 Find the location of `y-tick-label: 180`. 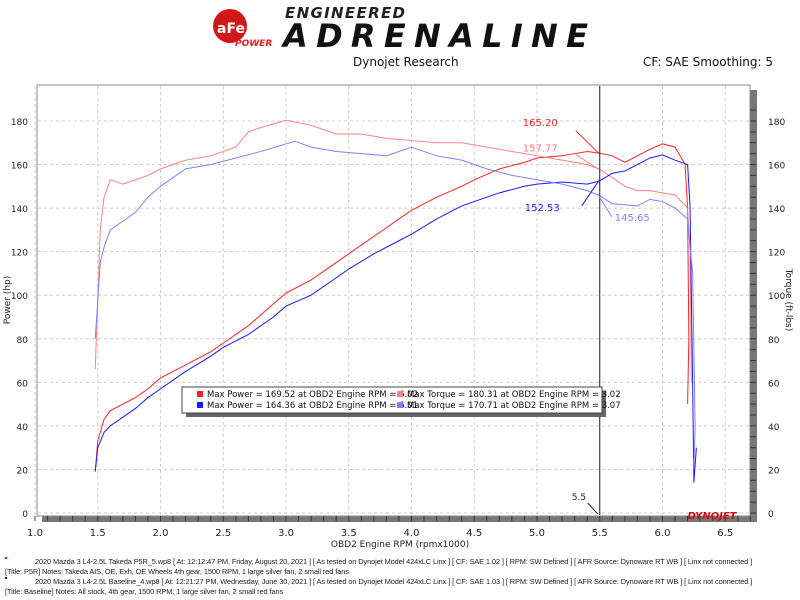

y-tick-label: 180 is located at coordinates (19, 123).